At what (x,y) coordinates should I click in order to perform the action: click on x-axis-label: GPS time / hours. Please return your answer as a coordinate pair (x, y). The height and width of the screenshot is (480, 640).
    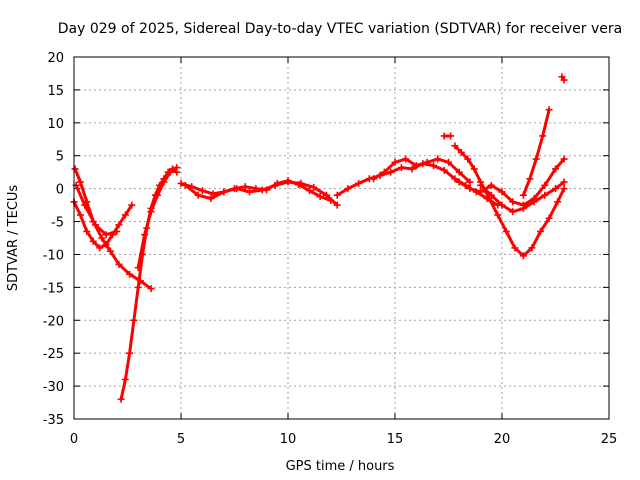
    Looking at the image, I should click on (340, 466).